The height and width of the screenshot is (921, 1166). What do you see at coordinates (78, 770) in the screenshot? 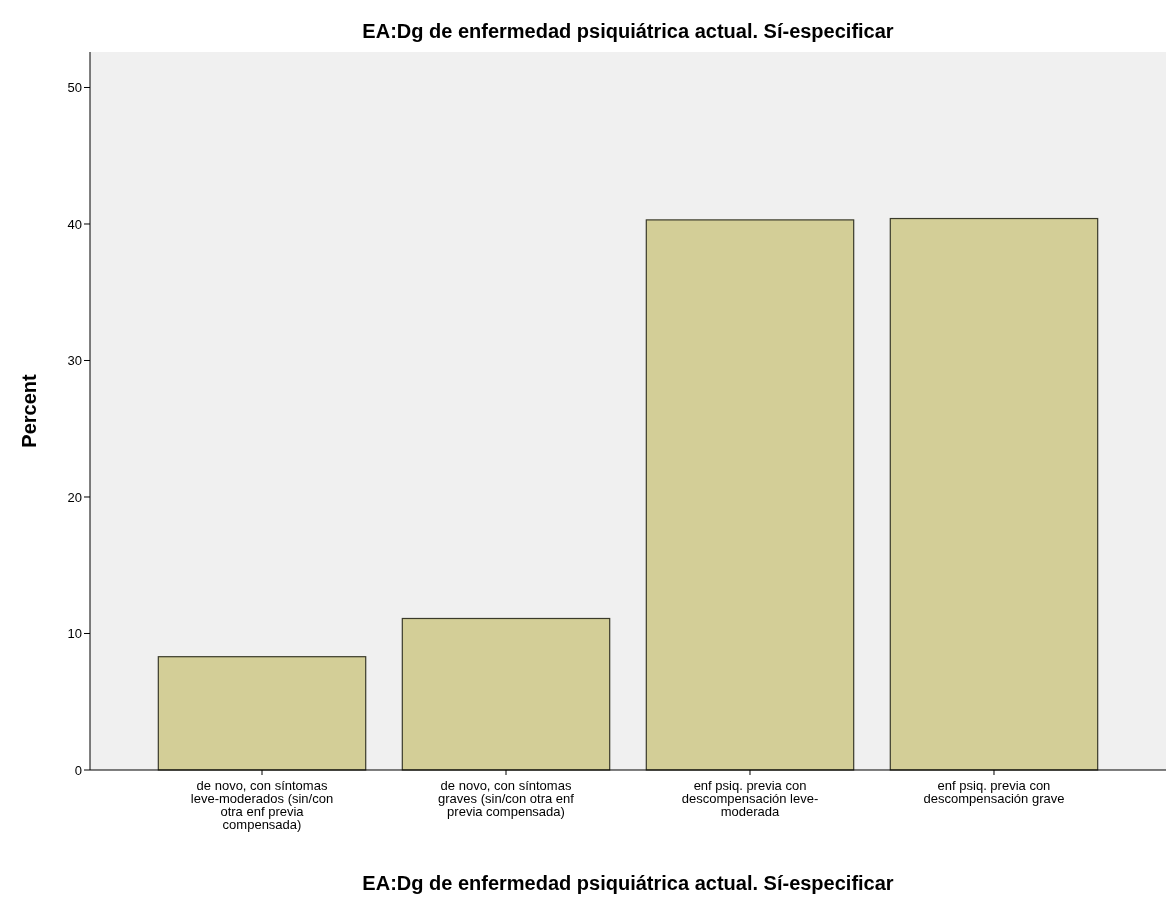
I see `y-tick-label: 0` at bounding box center [78, 770].